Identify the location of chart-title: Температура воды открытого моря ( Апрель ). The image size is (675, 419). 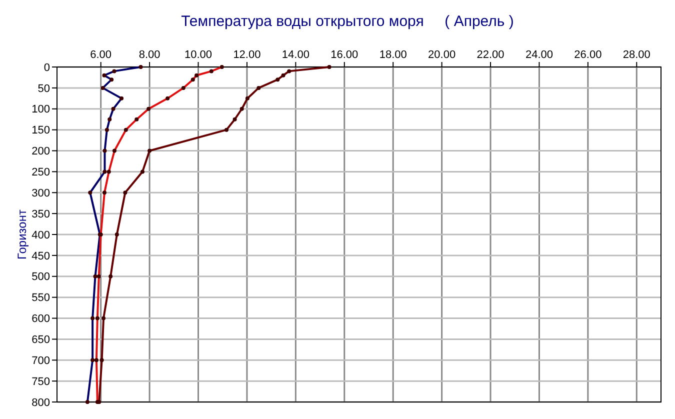
(347, 21).